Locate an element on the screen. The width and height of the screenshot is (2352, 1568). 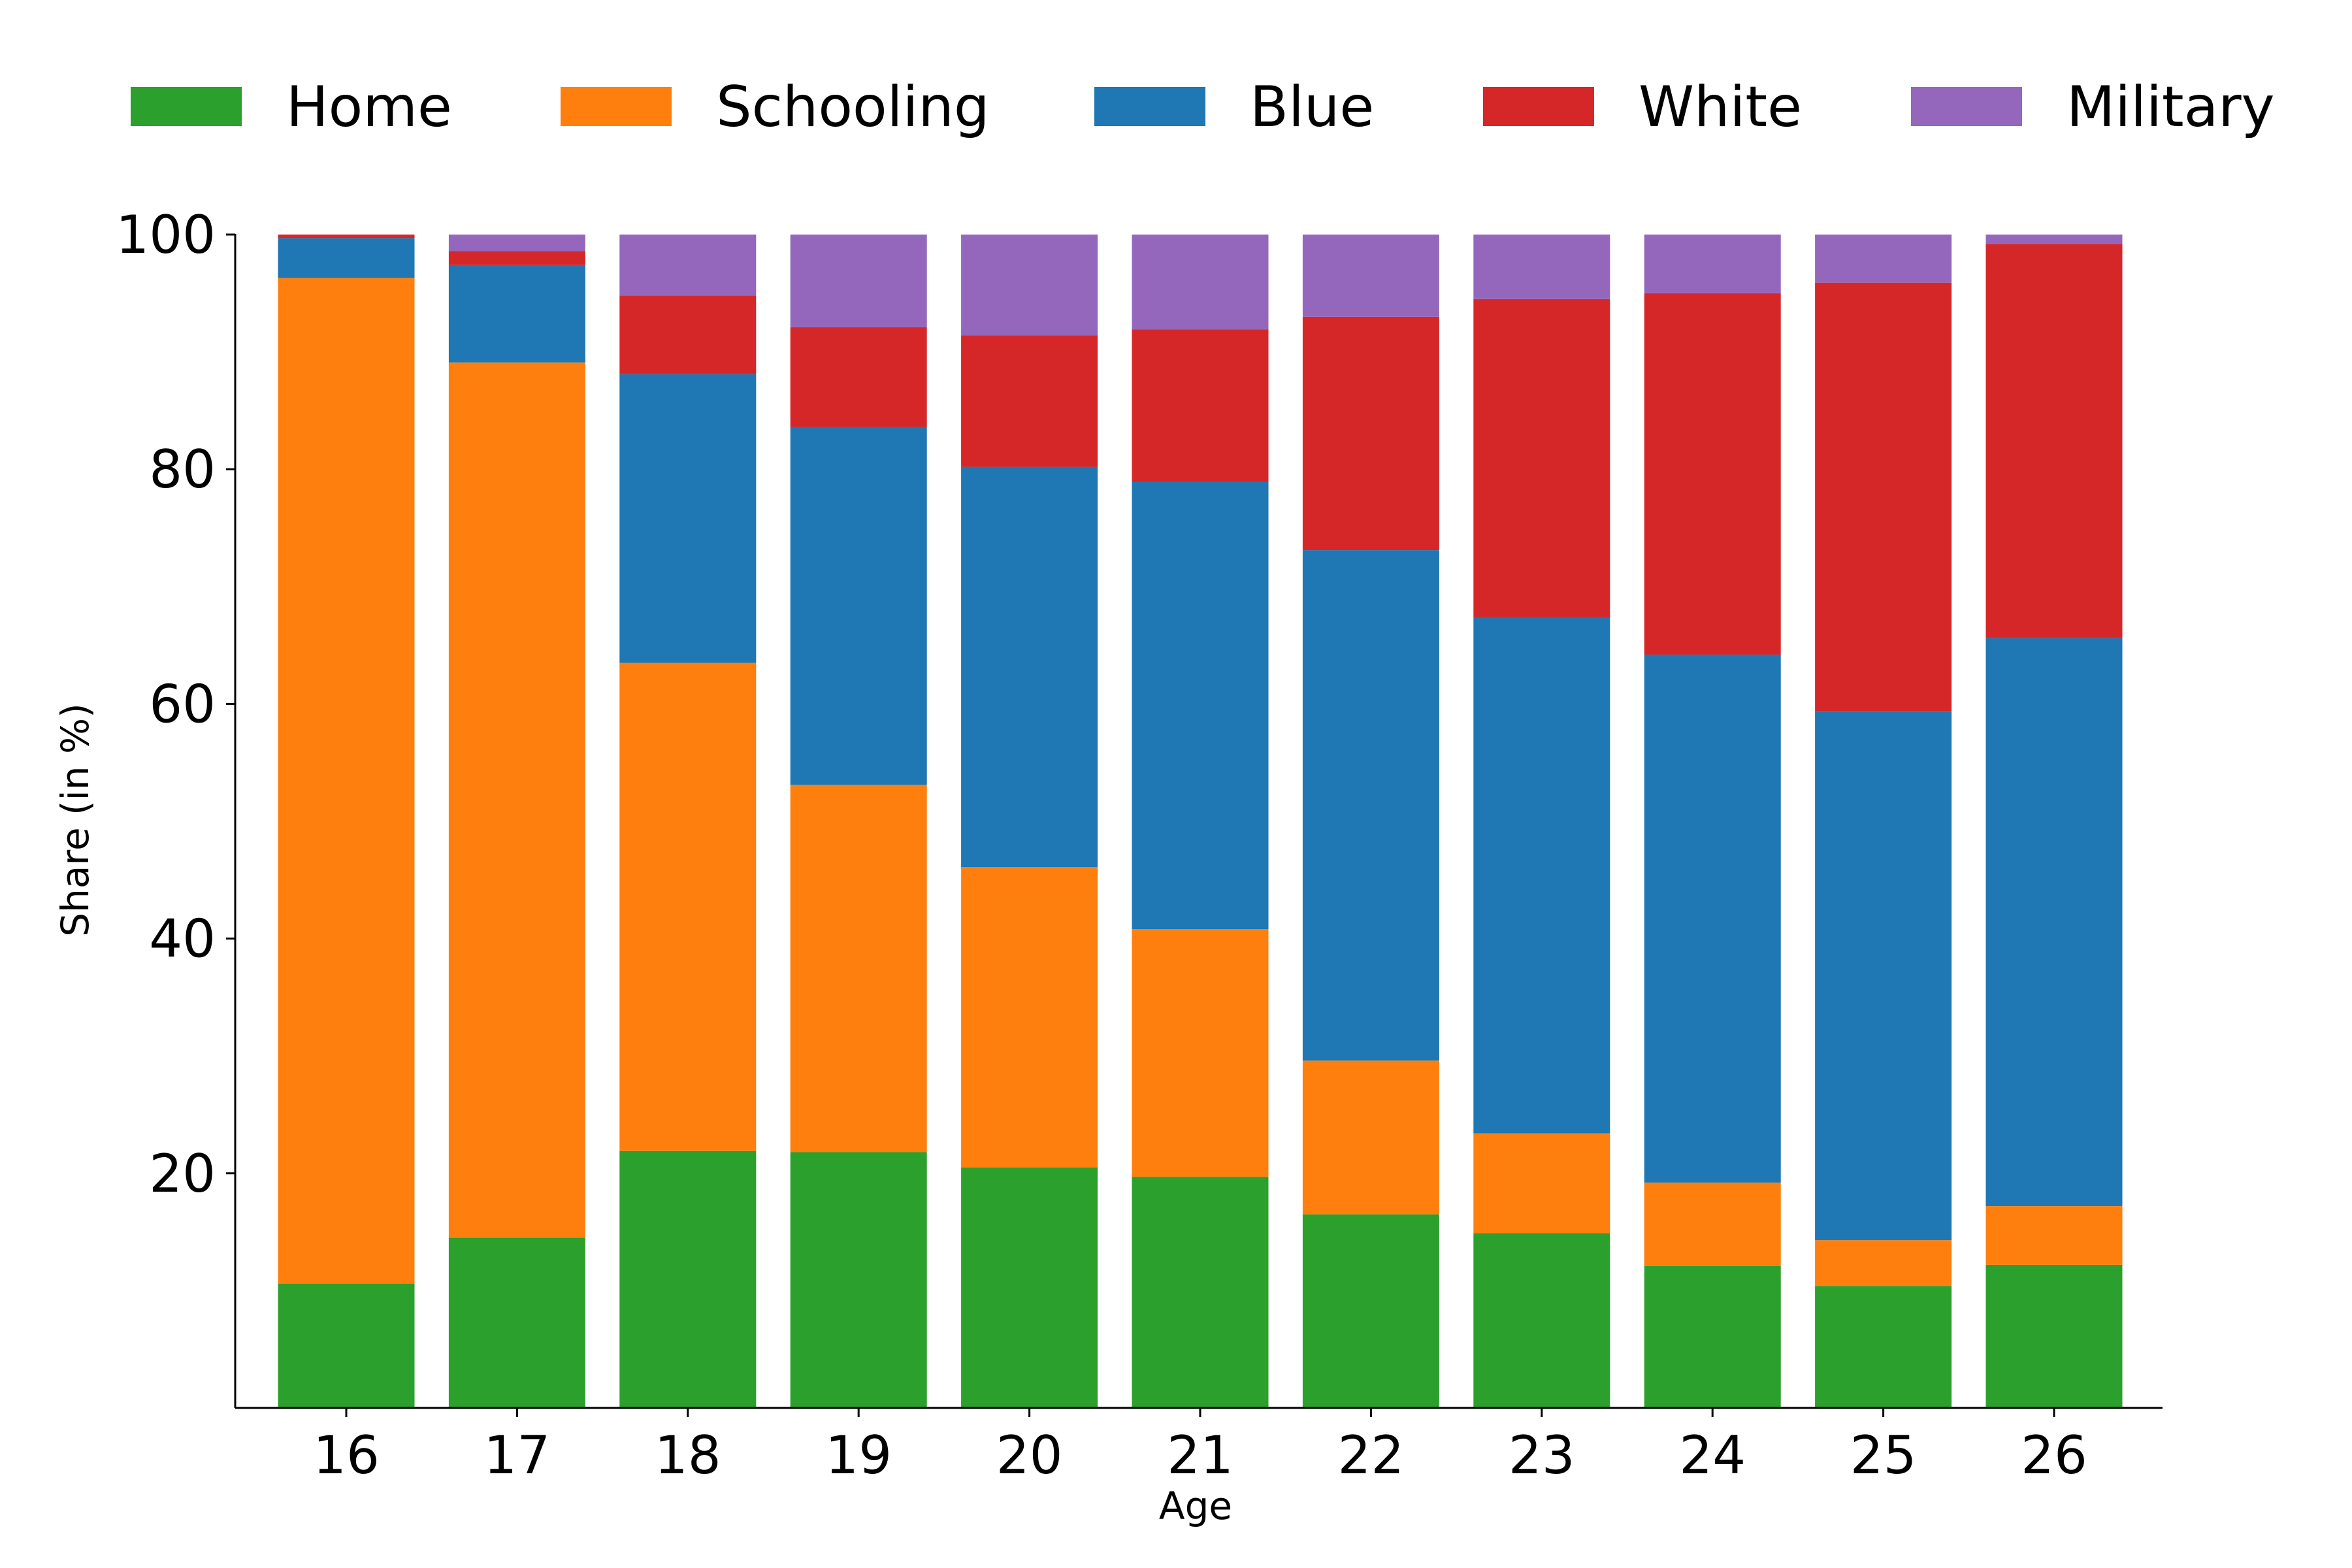
legend-label-schooling: Schooling is located at coordinates (853, 107).